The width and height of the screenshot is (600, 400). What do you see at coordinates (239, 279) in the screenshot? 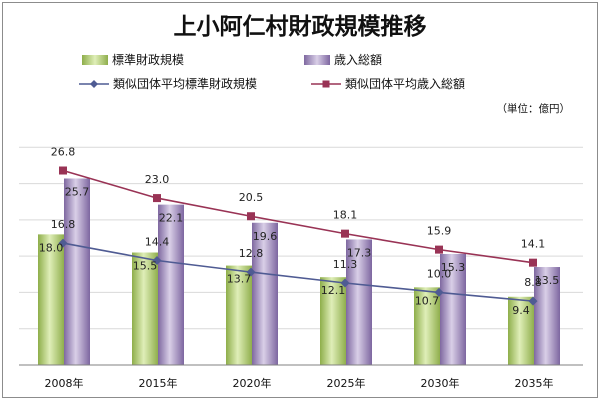
I see `bar-data-label: 13.7` at bounding box center [239, 279].